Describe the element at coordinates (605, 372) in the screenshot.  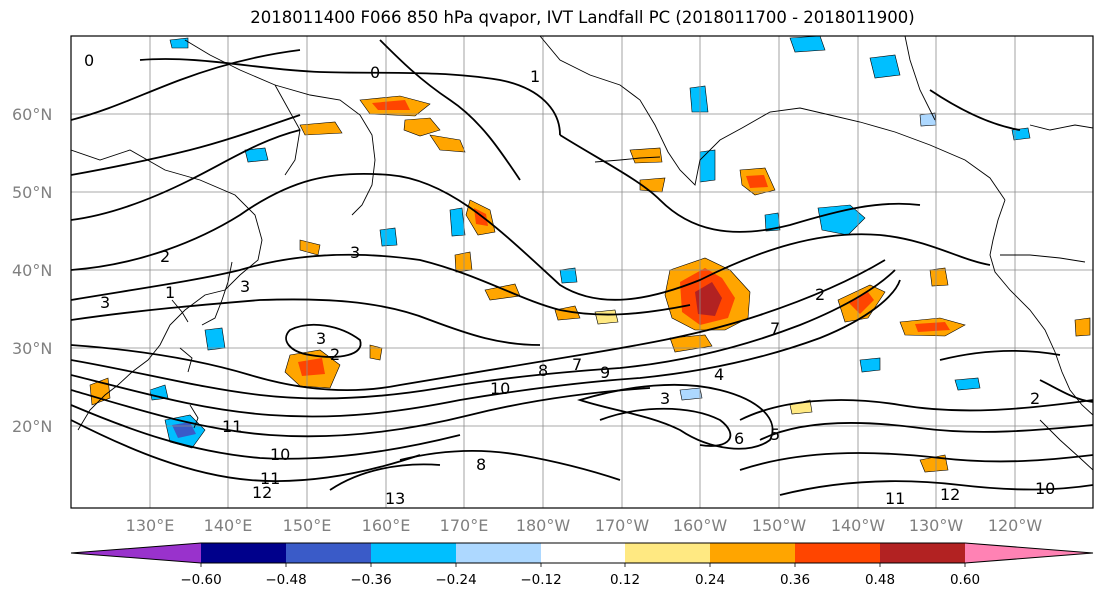
I see `contour-label: 9` at that location.